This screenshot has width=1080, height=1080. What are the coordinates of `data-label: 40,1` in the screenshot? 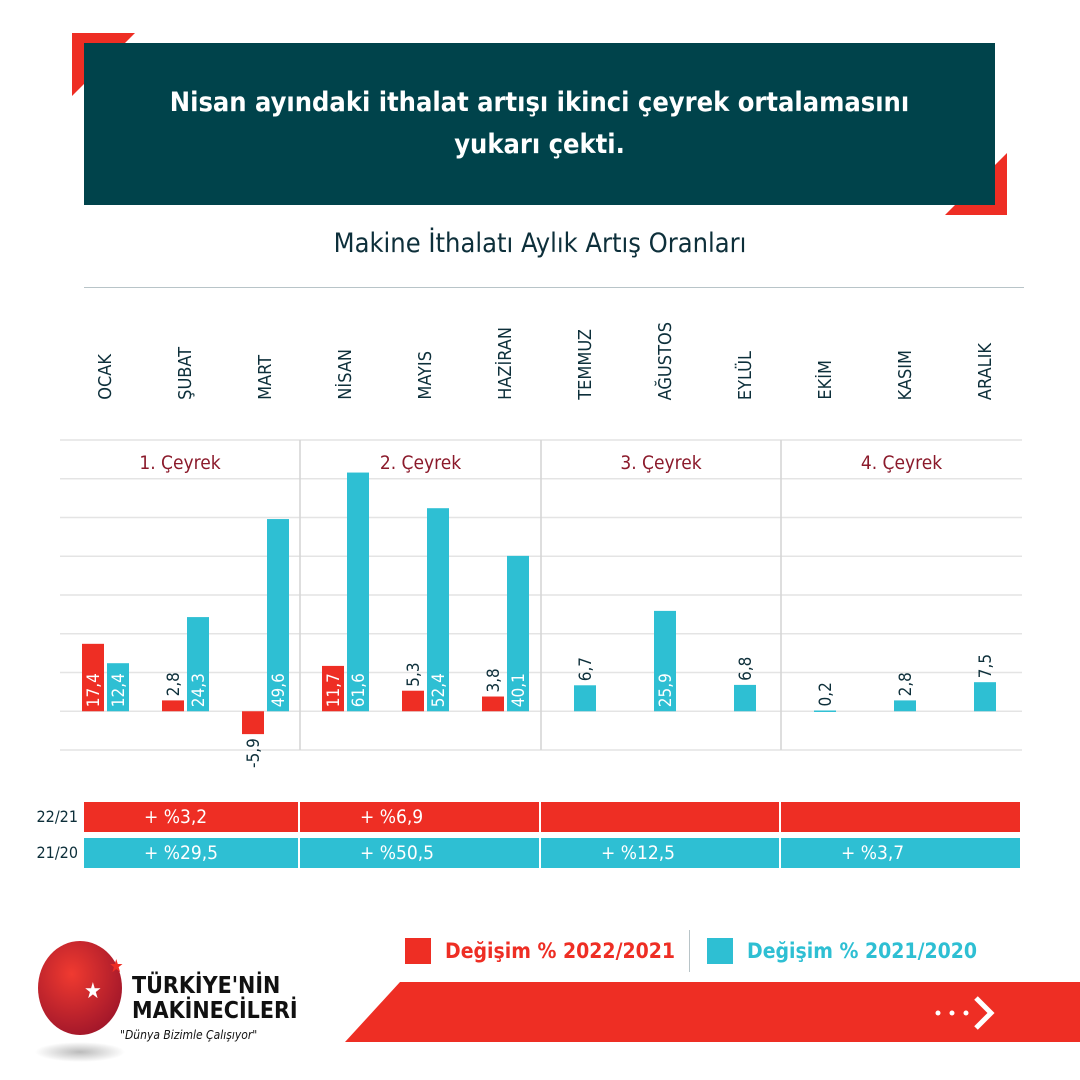 It's located at (519, 690).